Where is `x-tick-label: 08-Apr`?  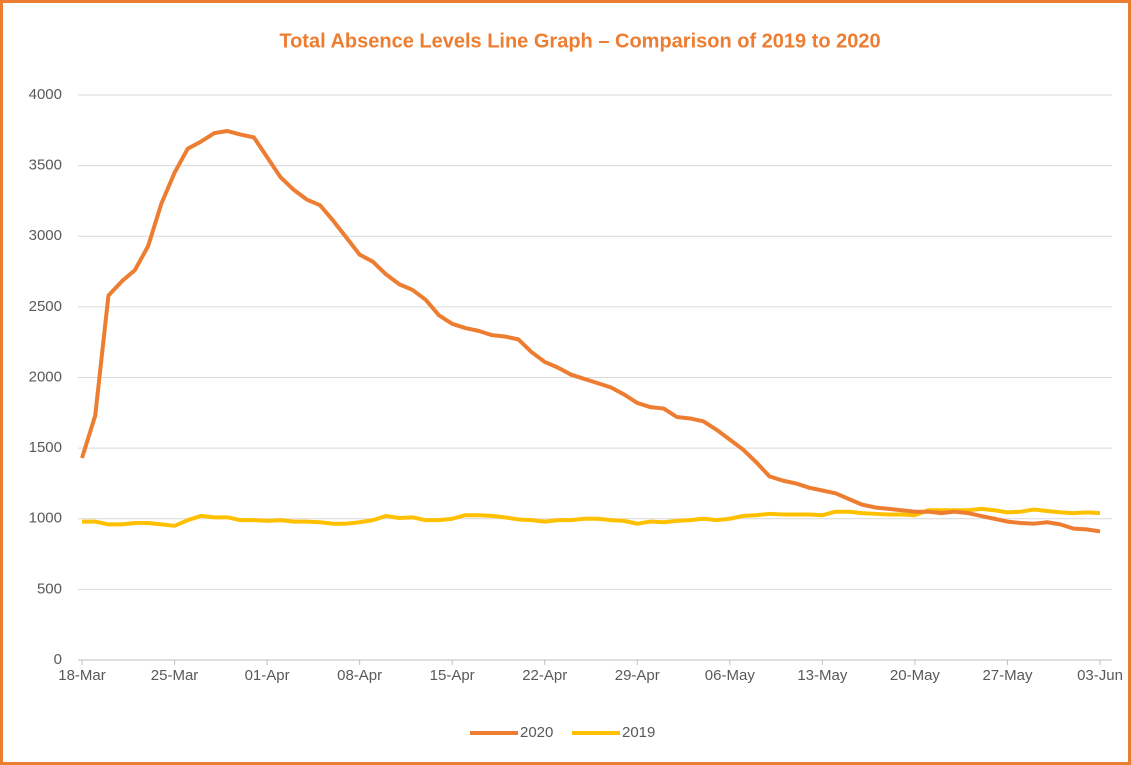 x-tick-label: 08-Apr is located at coordinates (359, 675).